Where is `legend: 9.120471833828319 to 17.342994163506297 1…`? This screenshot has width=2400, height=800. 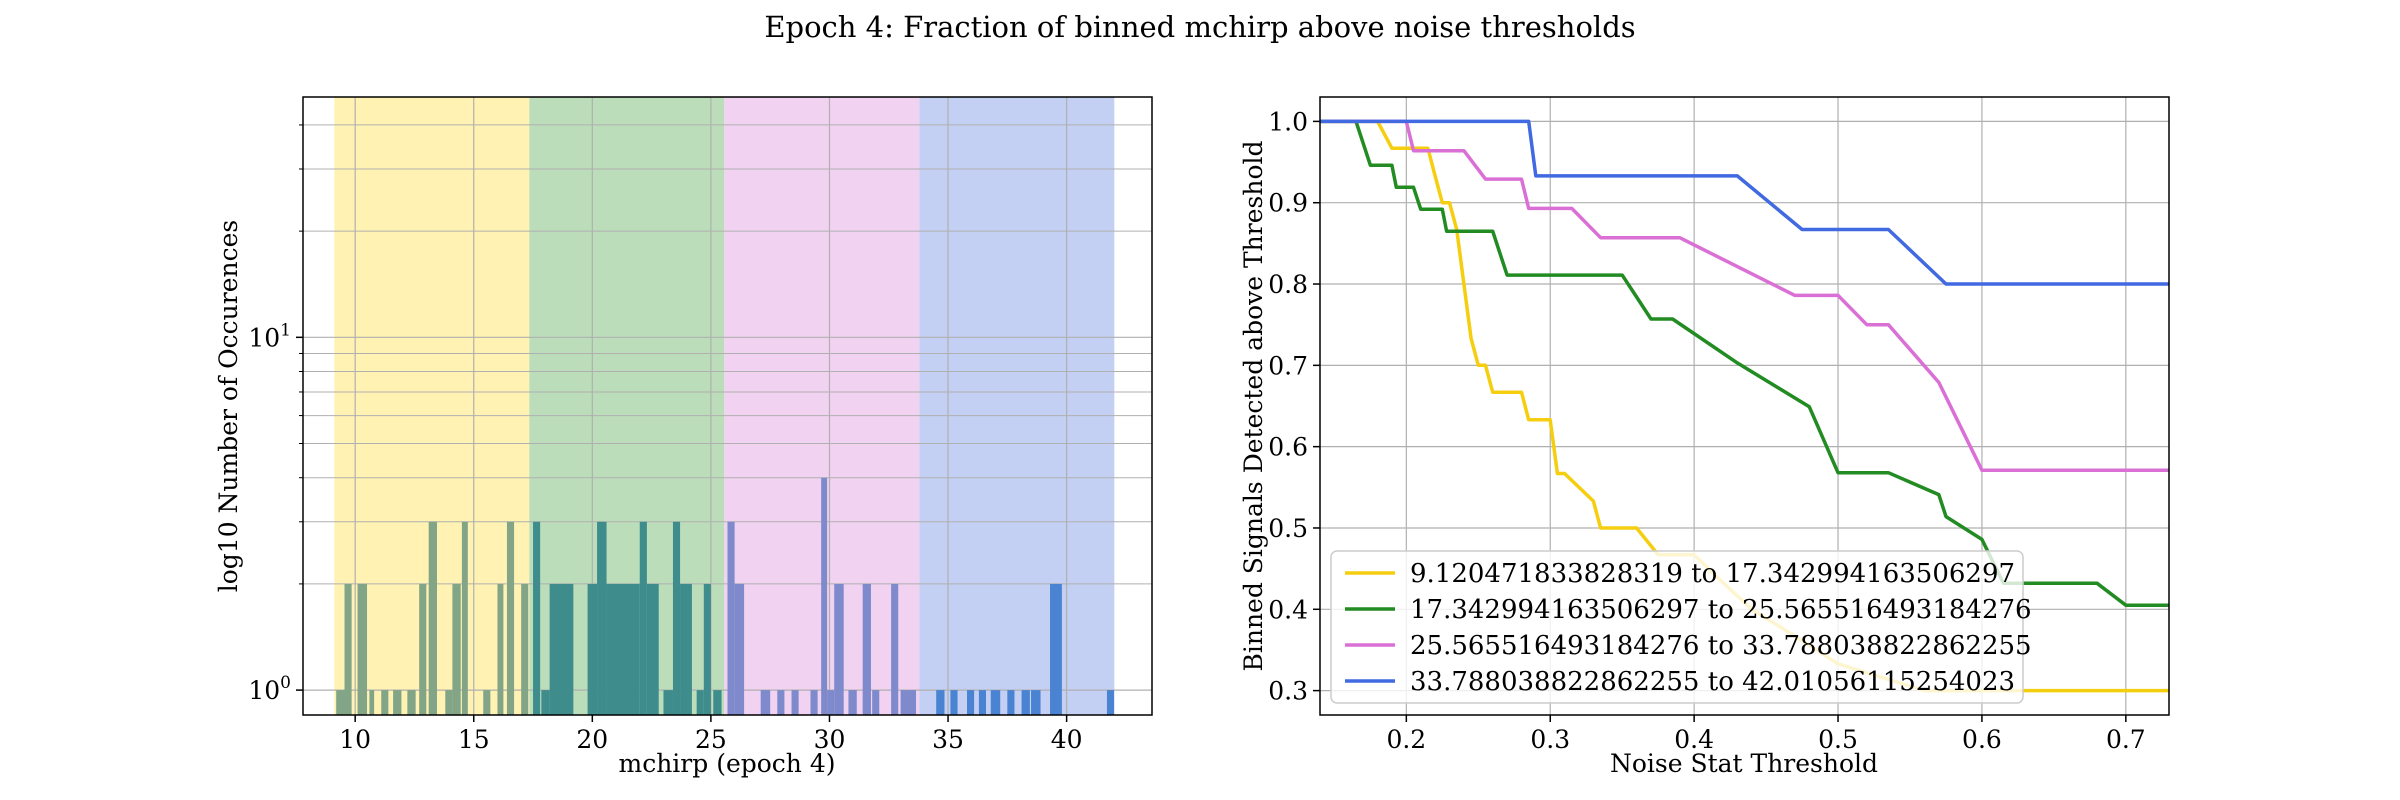 legend: 9.120471833828319 to 17.342994163506297 1… is located at coordinates (1681, 627).